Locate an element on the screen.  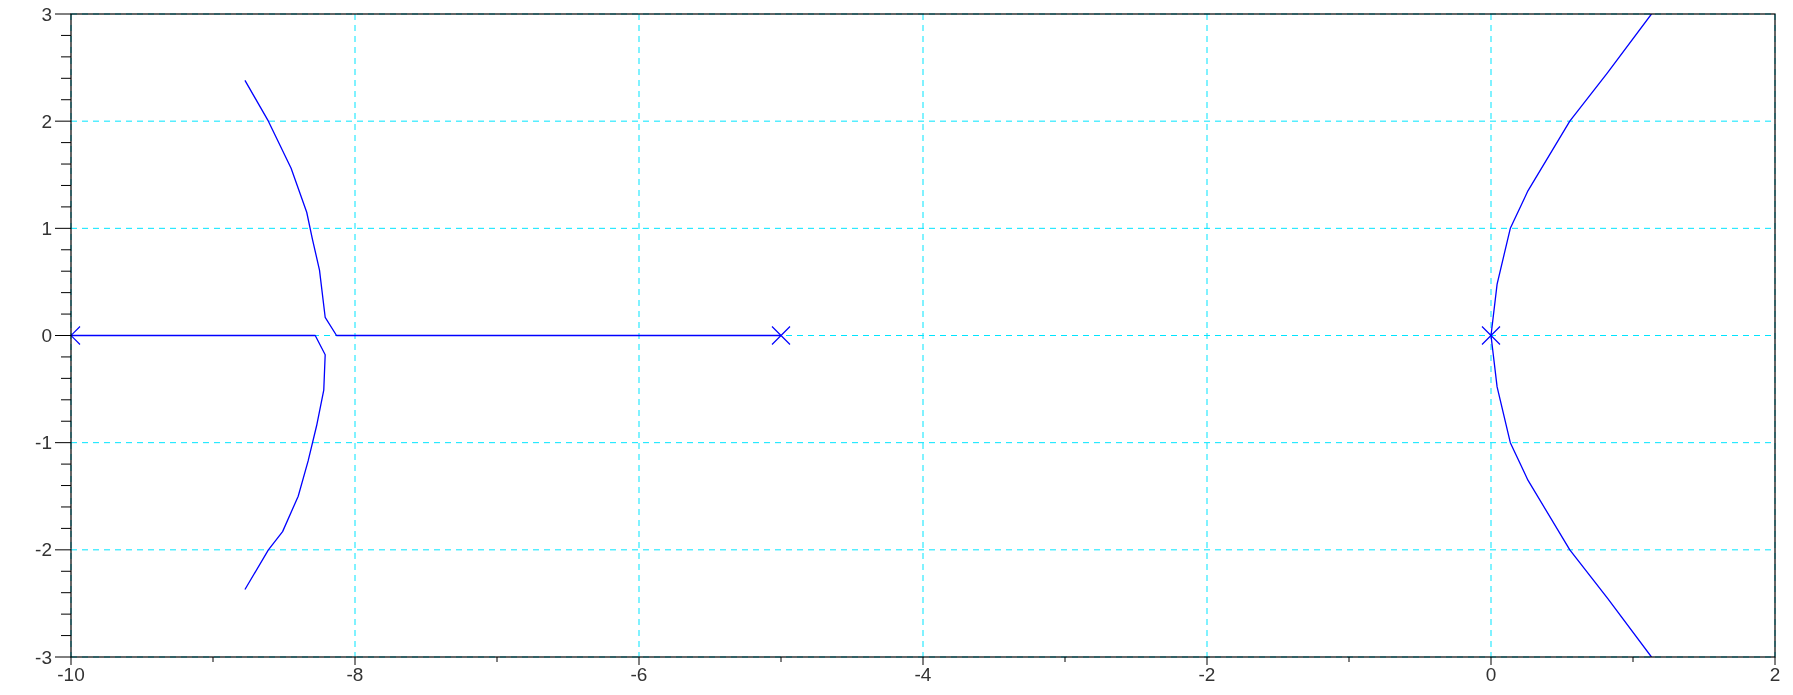
x-tick-label: -2 is located at coordinates (1207, 674).